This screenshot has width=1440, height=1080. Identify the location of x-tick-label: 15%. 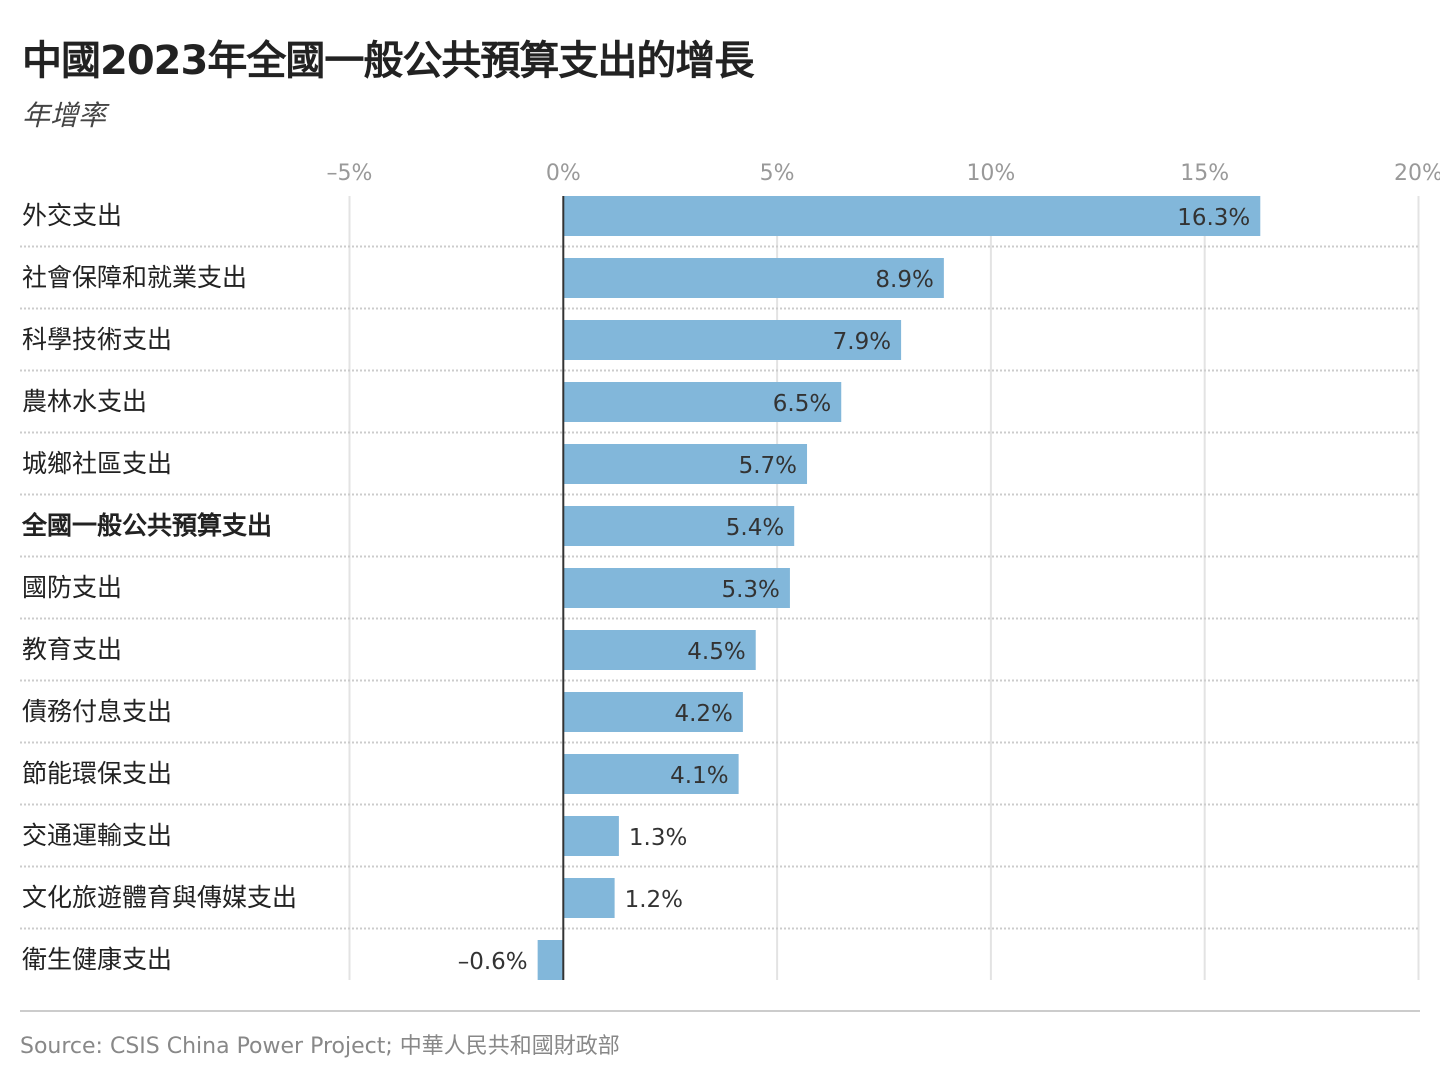
(1204, 173).